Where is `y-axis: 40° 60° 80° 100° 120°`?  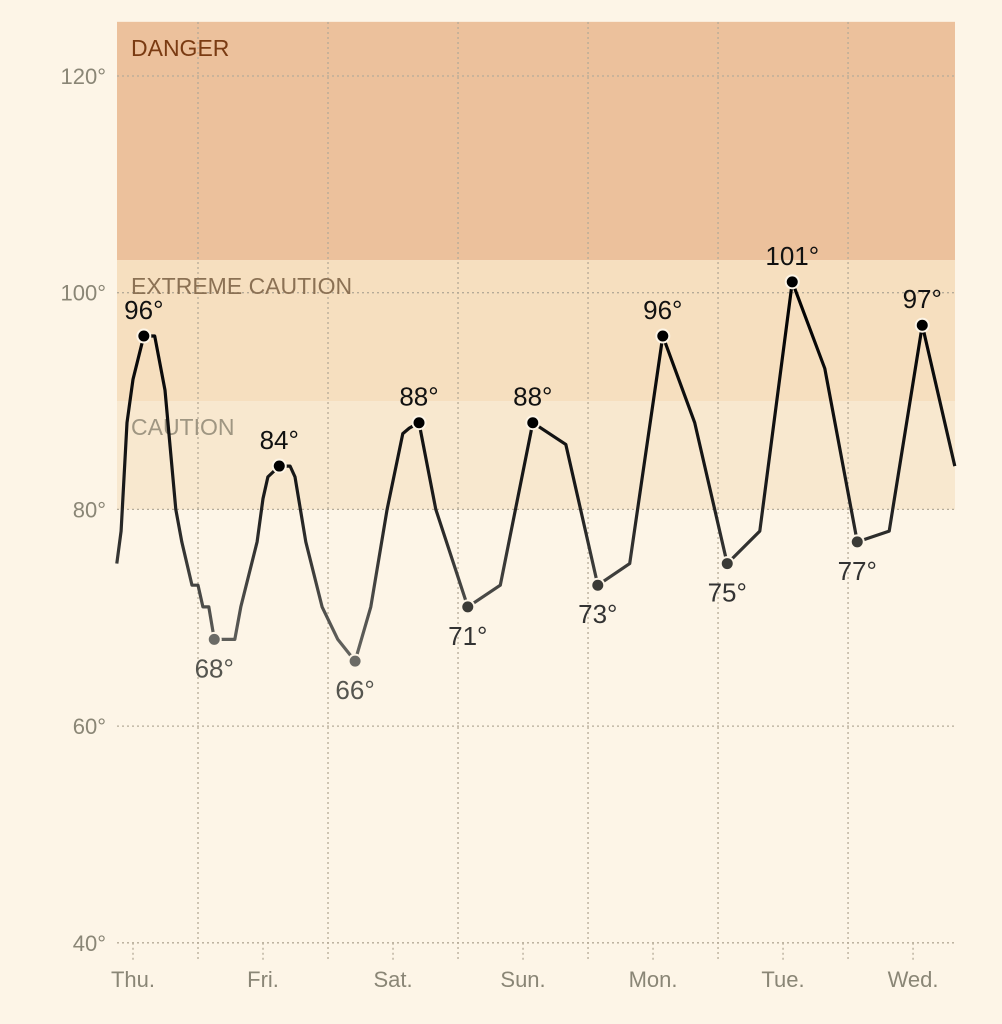 y-axis: 40° 60° 80° 100° 120° is located at coordinates (83, 510).